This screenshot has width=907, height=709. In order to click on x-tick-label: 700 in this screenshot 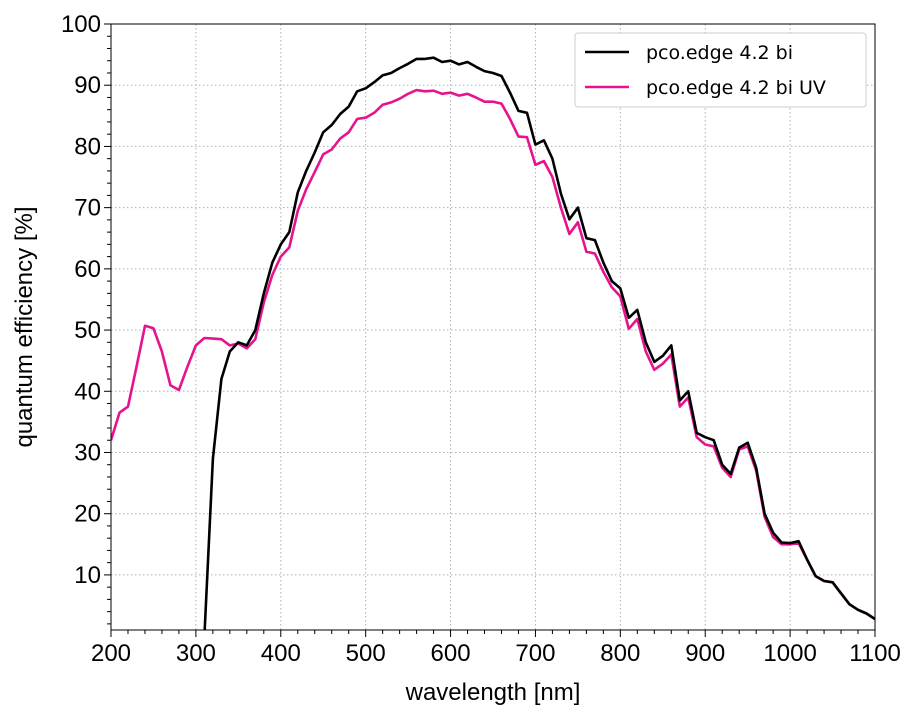, I will do `click(535, 653)`.